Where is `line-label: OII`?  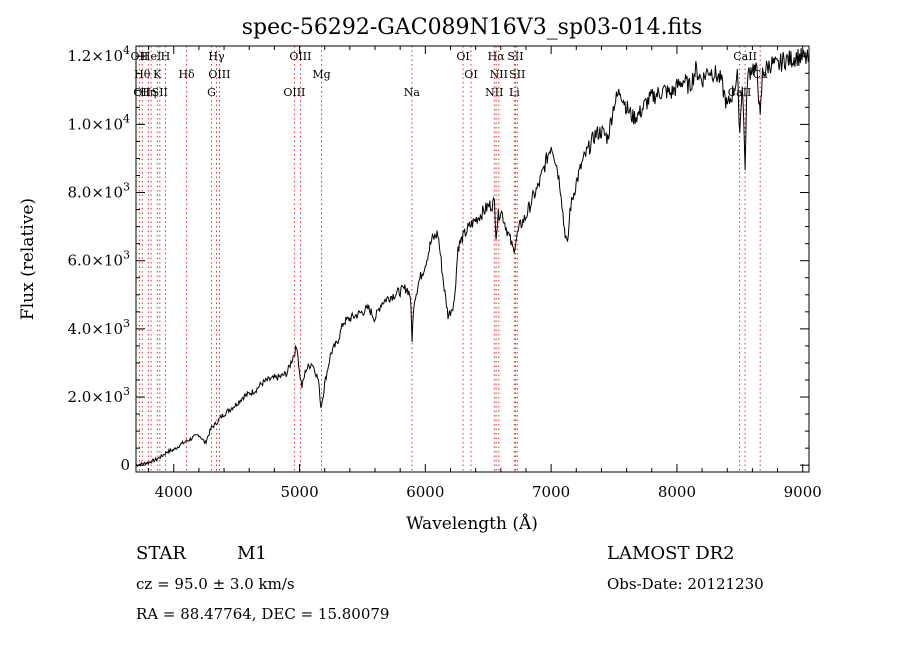 line-label: OII is located at coordinates (142, 92).